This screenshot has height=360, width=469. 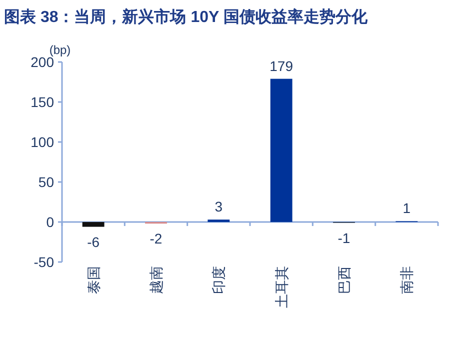 I want to click on x-tick-label: 印度, so click(x=218, y=280).